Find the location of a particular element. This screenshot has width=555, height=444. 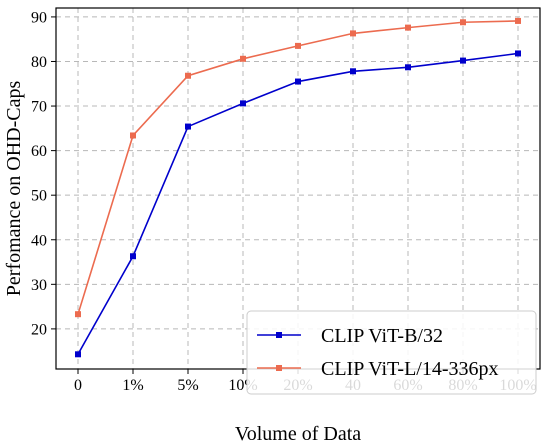

legend-item: CLIP ViT-L/14-336px is located at coordinates (378, 369).